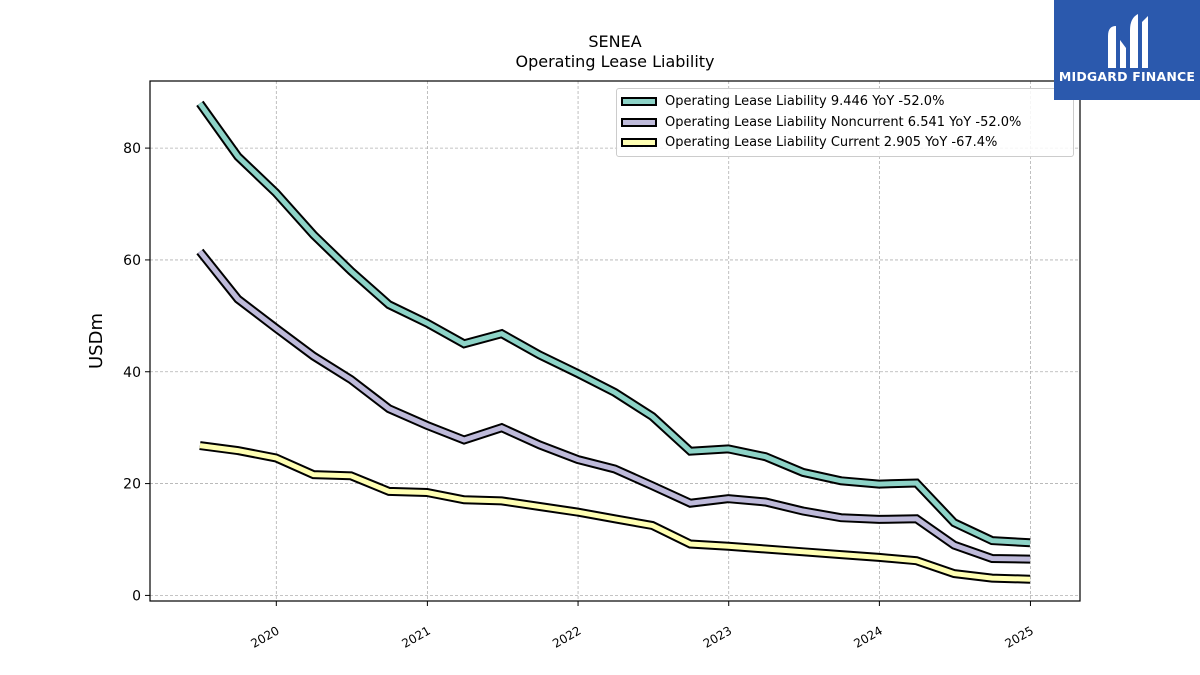 This screenshot has height=675, width=1200. Describe the element at coordinates (132, 485) in the screenshot. I see `y-tick-label: 20` at that location.